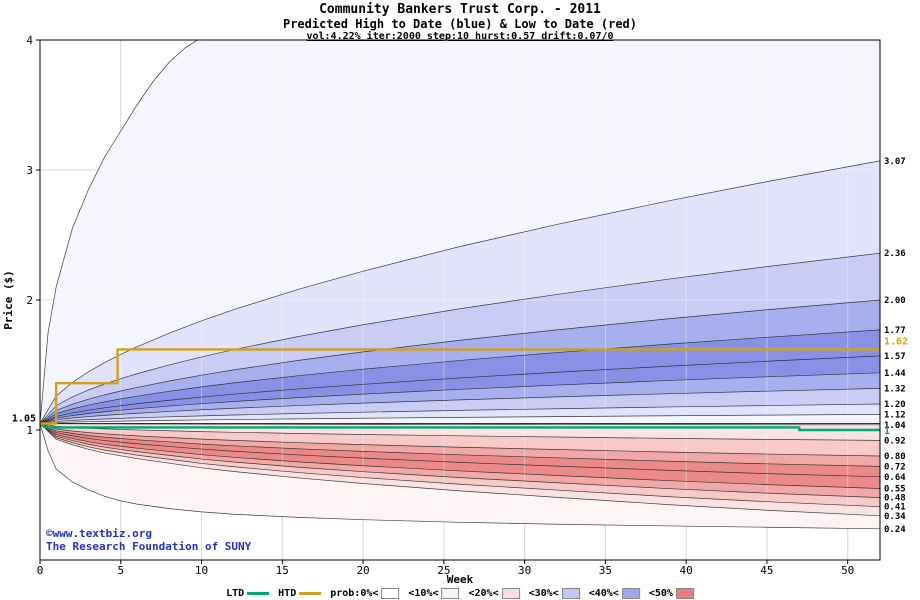 The height and width of the screenshot is (600, 920). What do you see at coordinates (895, 301) in the screenshot?
I see `right-price-label: 2.00` at bounding box center [895, 301].